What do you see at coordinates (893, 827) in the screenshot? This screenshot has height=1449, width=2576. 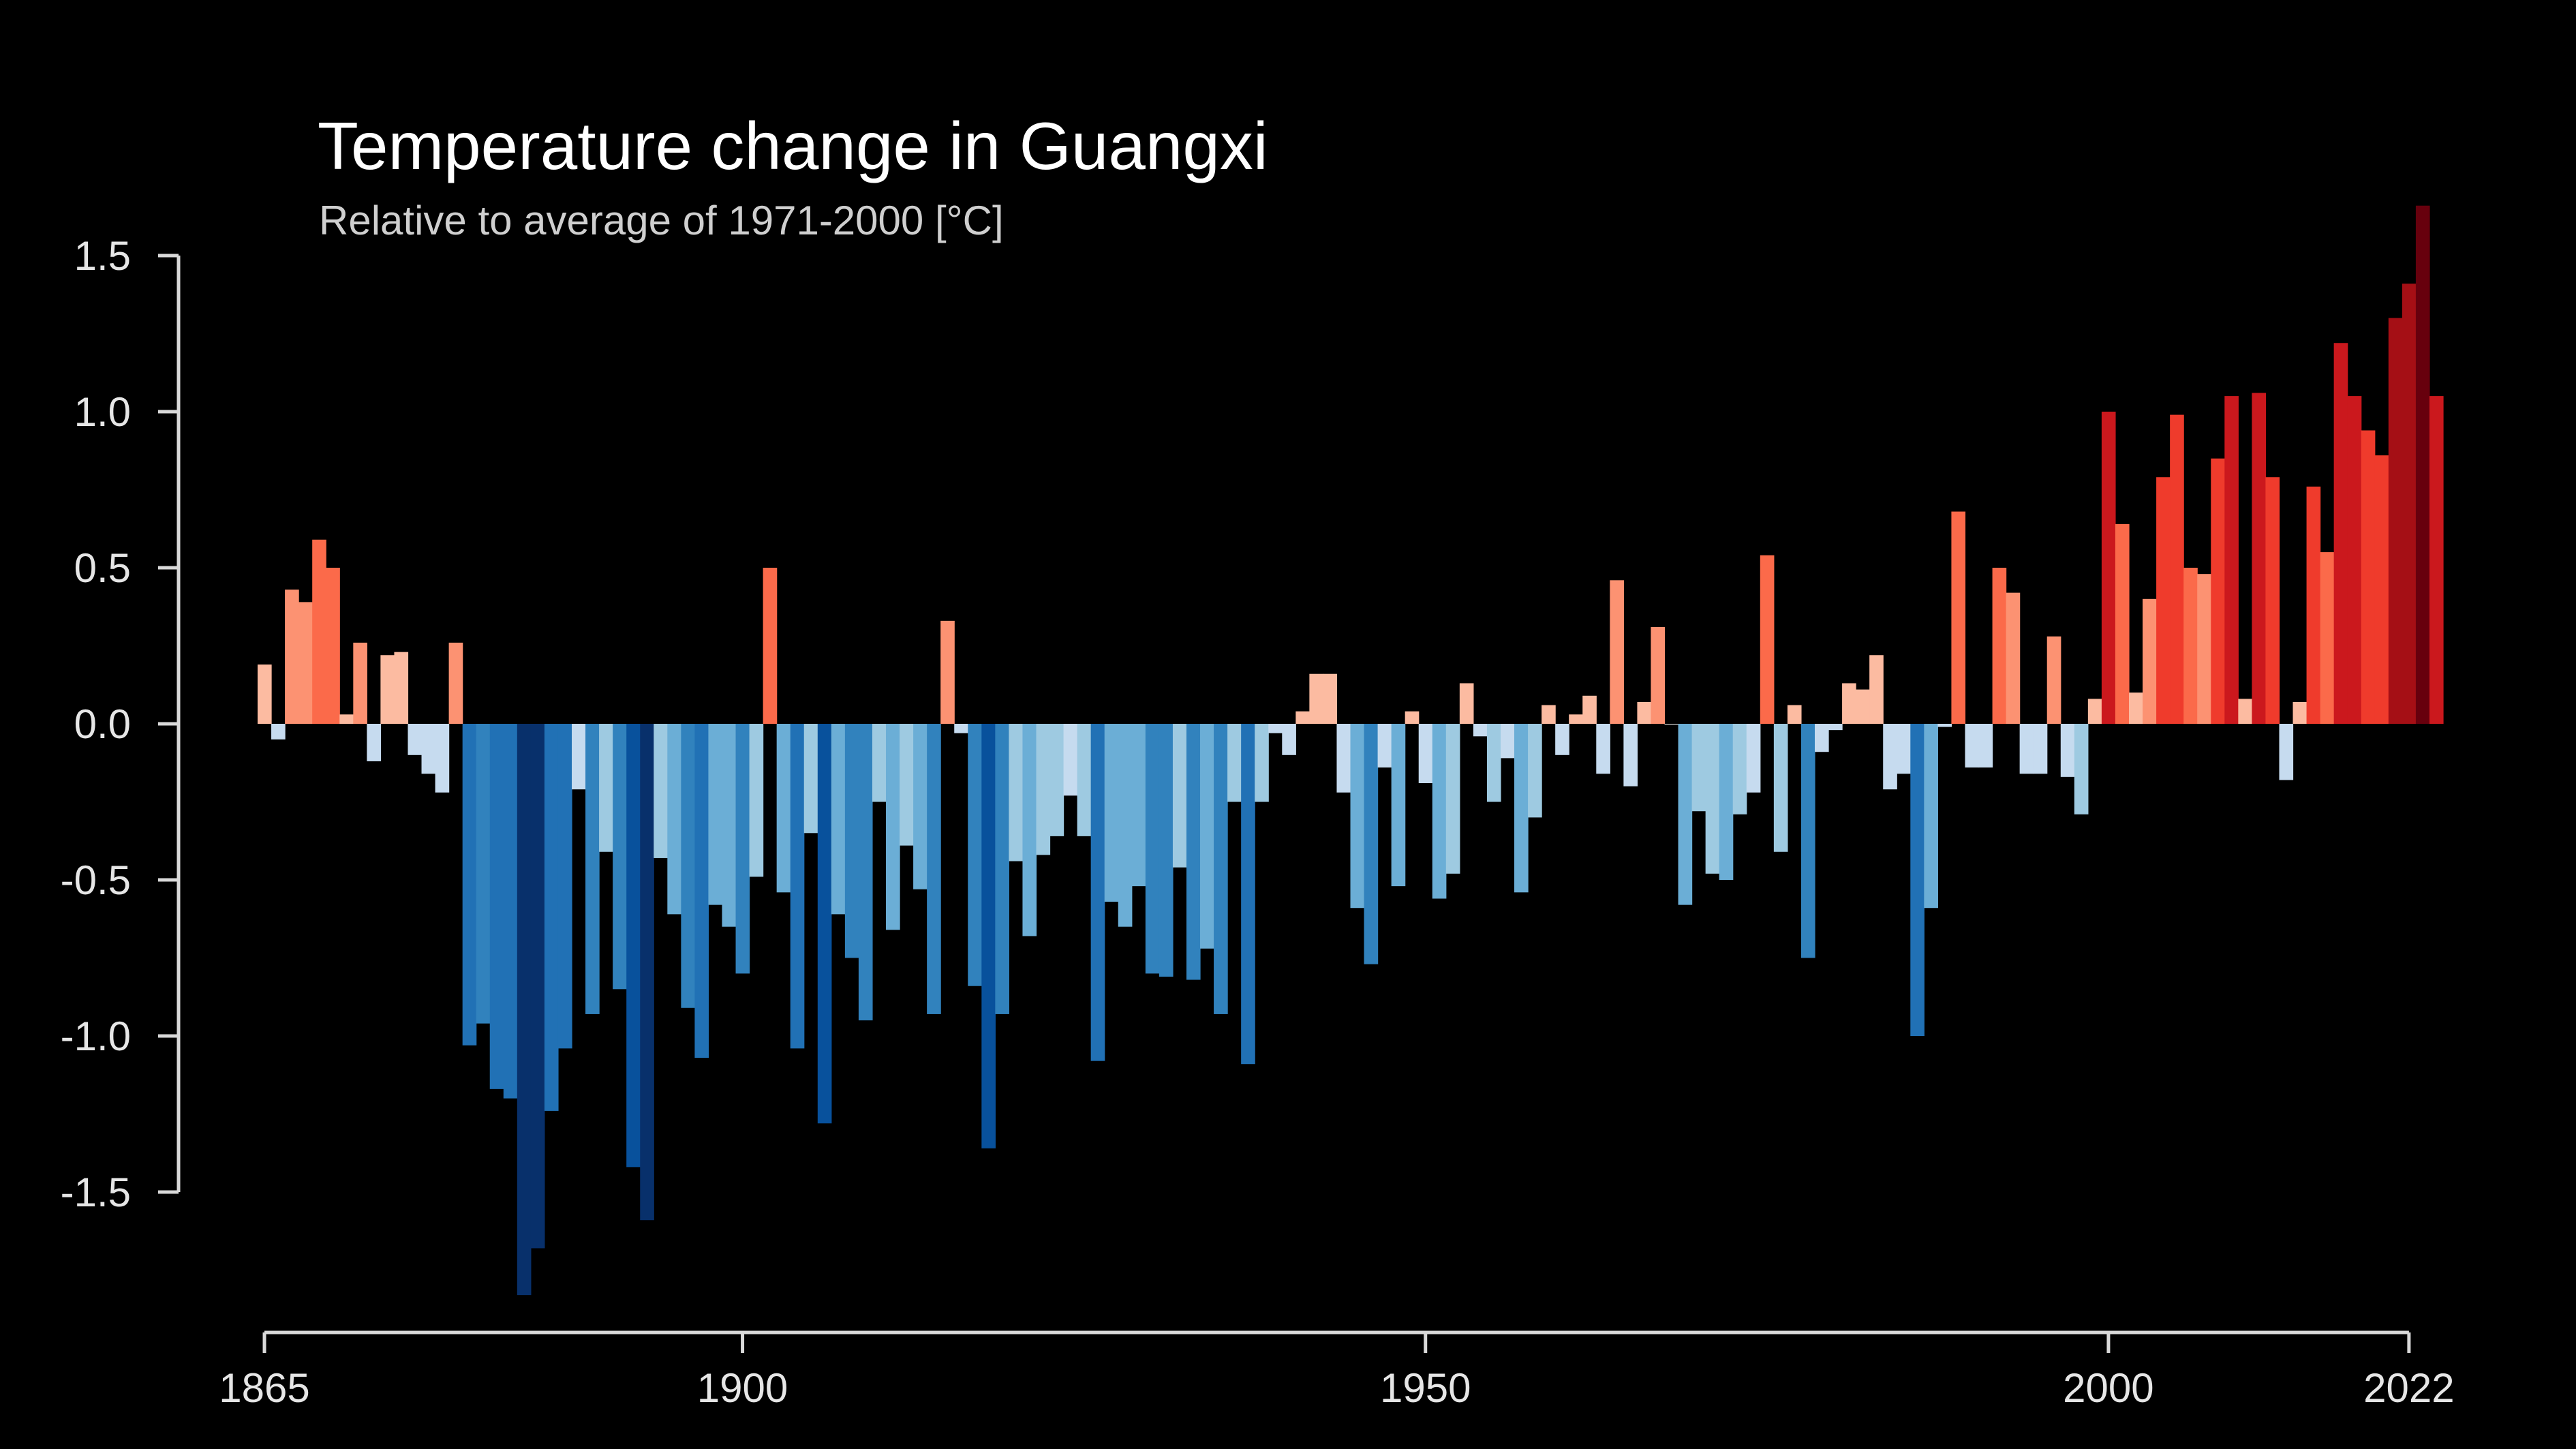 I see `bar-1911` at bounding box center [893, 827].